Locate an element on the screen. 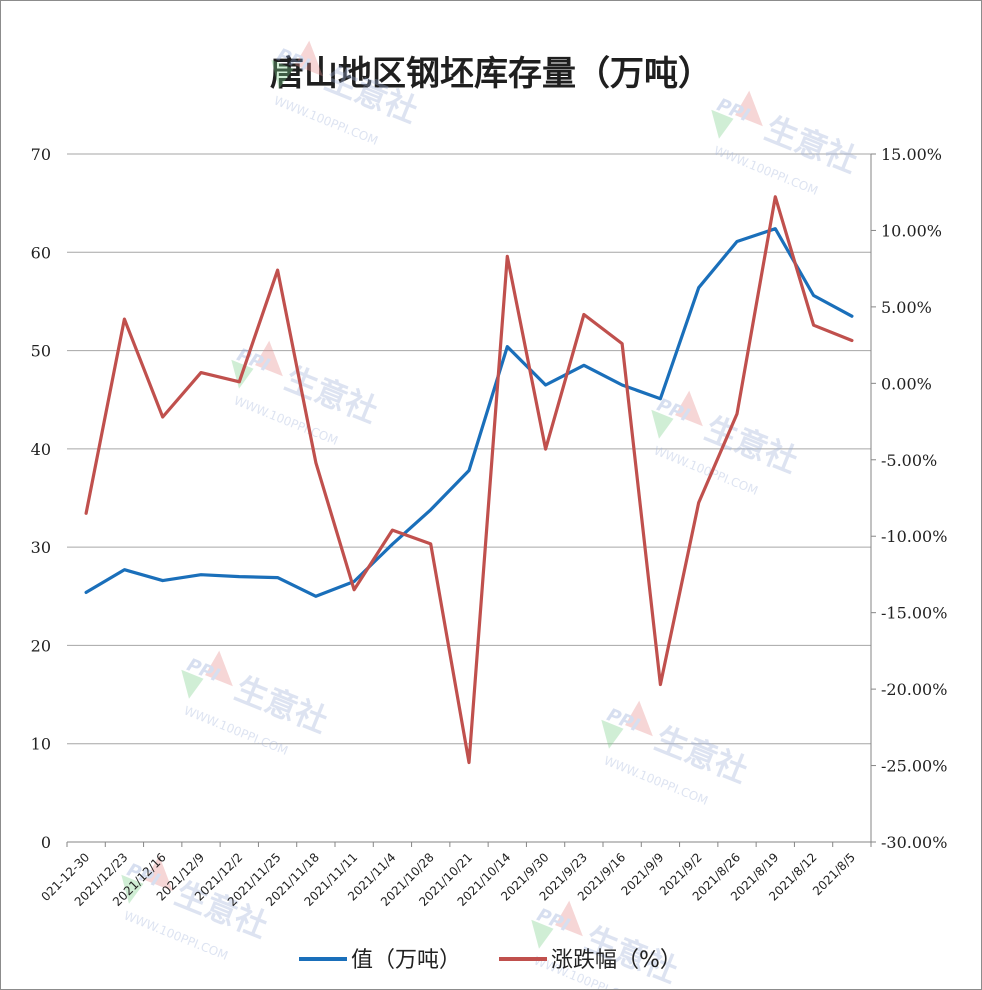 The height and width of the screenshot is (990, 982). x-tick-label: 2021/8/5 is located at coordinates (834, 874).